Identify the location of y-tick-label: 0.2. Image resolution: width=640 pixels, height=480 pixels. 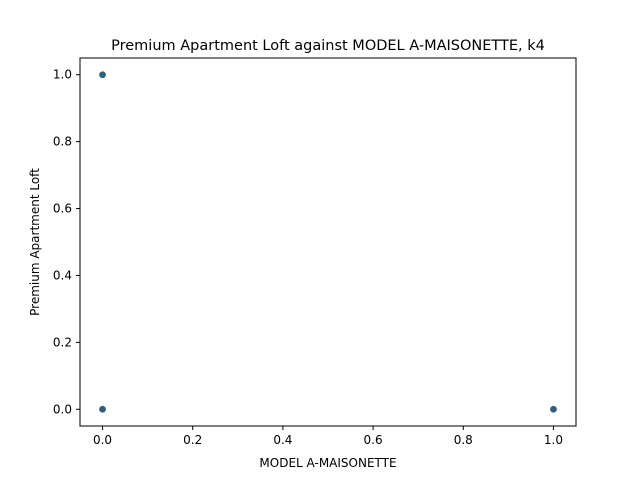
(62, 342).